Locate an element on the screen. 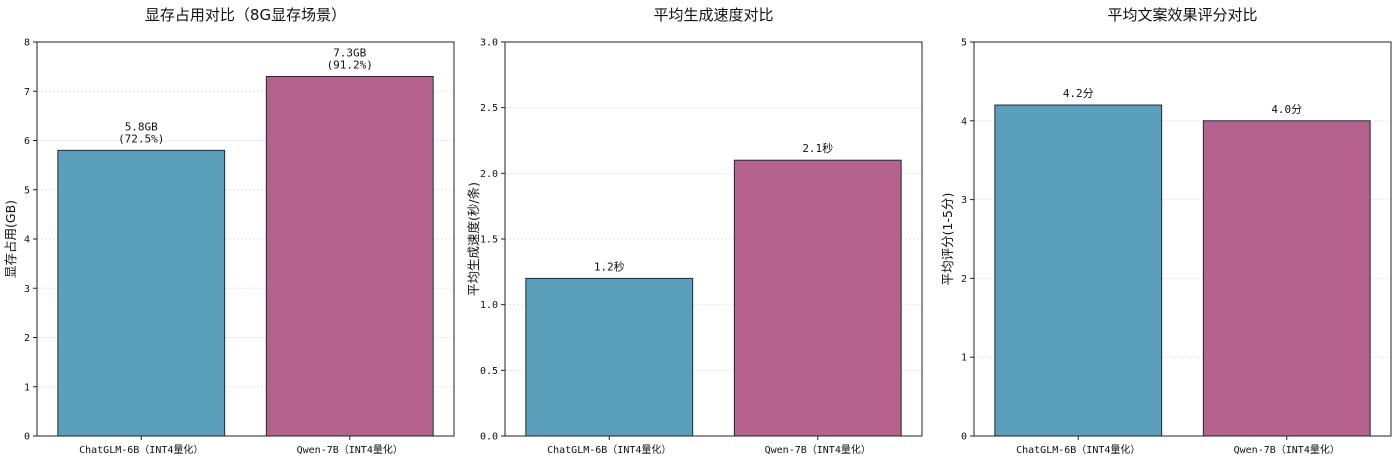 This screenshot has height=462, width=1400. chart-title: 平均生成速度对比 is located at coordinates (713, 15).